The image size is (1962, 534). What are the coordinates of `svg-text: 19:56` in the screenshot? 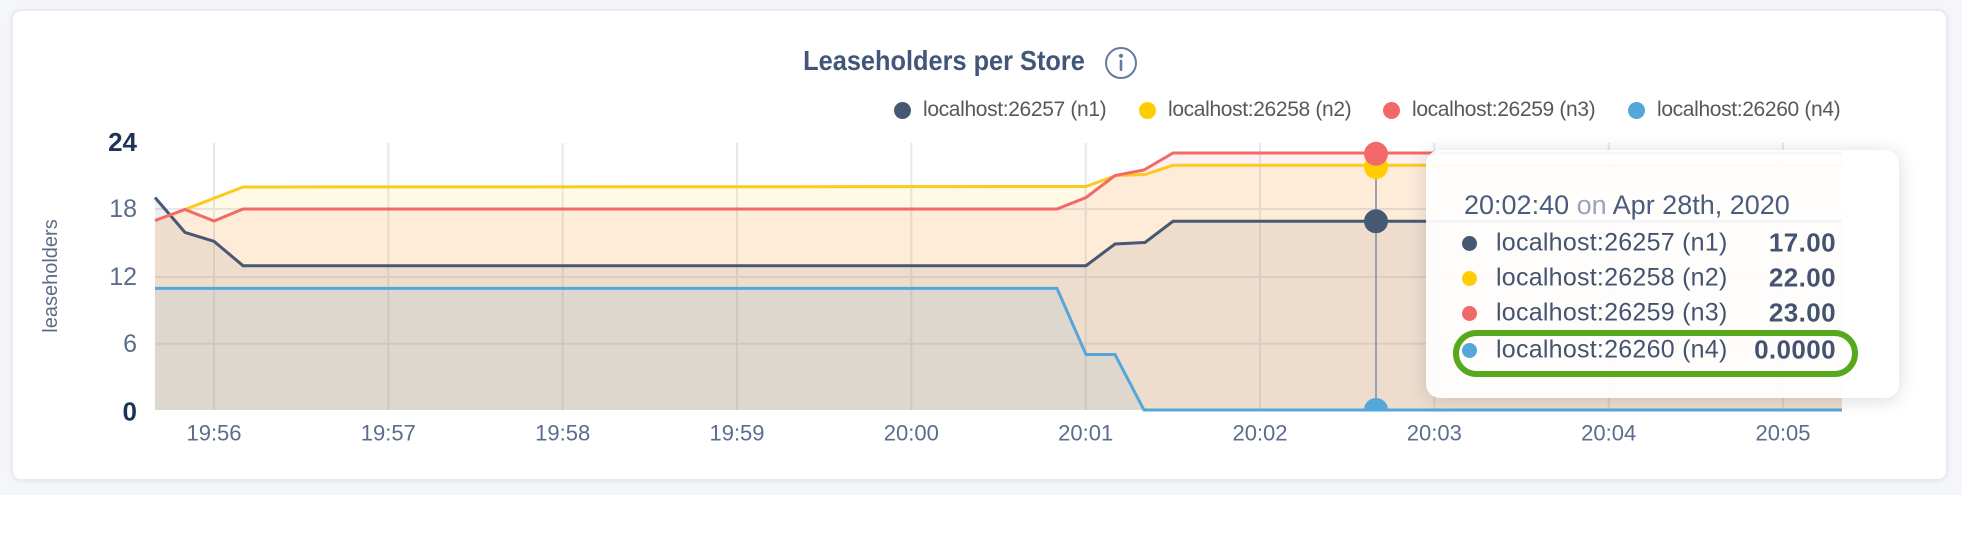 It's located at (213, 433).